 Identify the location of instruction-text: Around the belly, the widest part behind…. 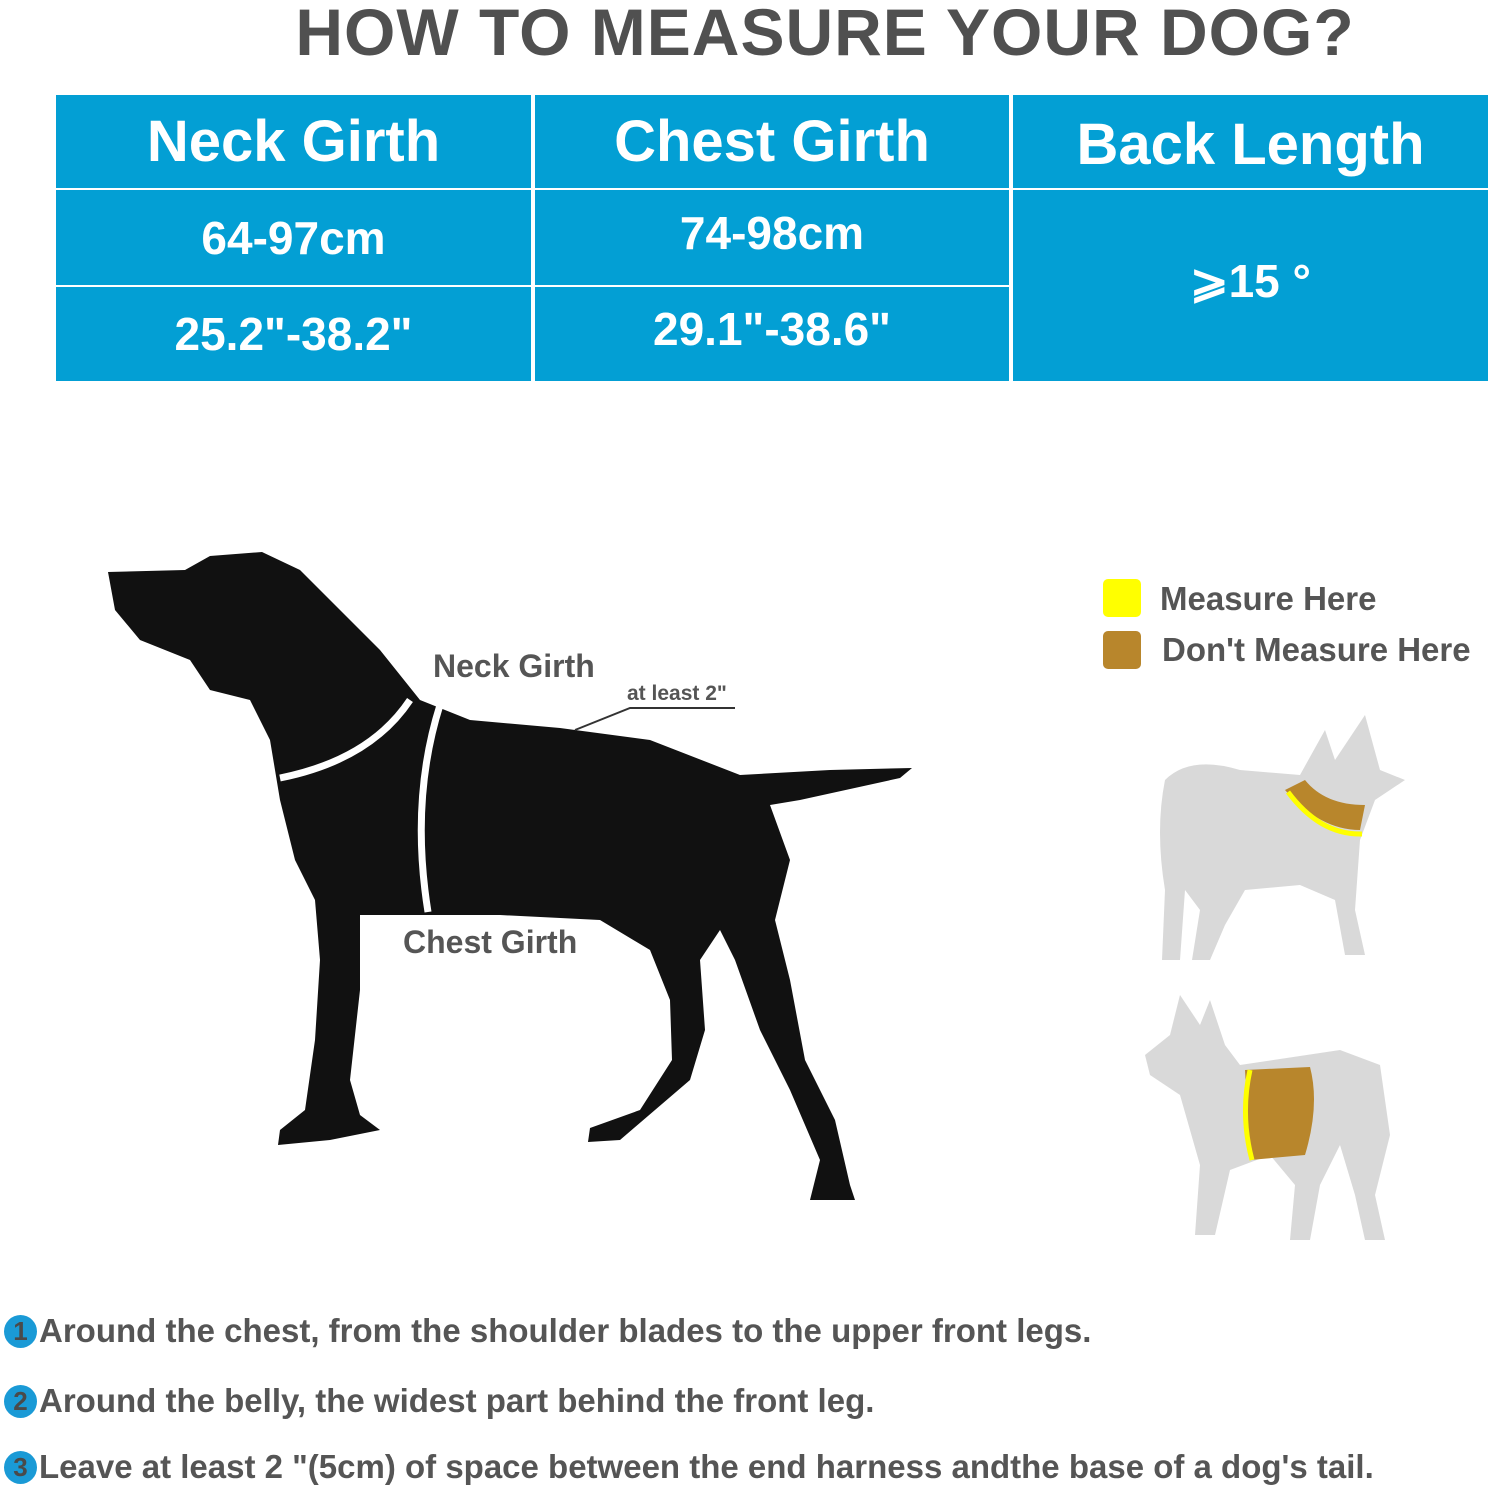
(457, 1400).